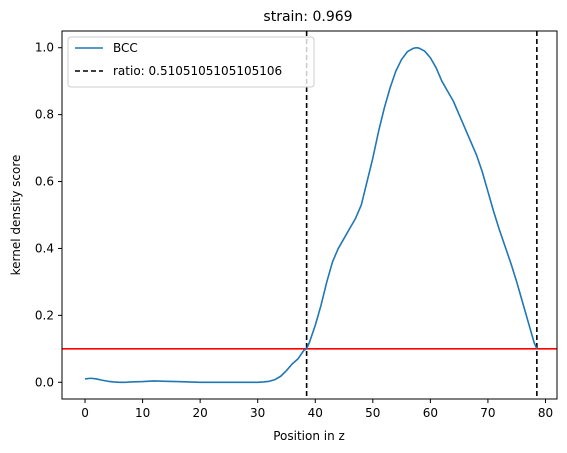 The width and height of the screenshot is (567, 453). Describe the element at coordinates (430, 413) in the screenshot. I see `x-tick-label: 60` at that location.